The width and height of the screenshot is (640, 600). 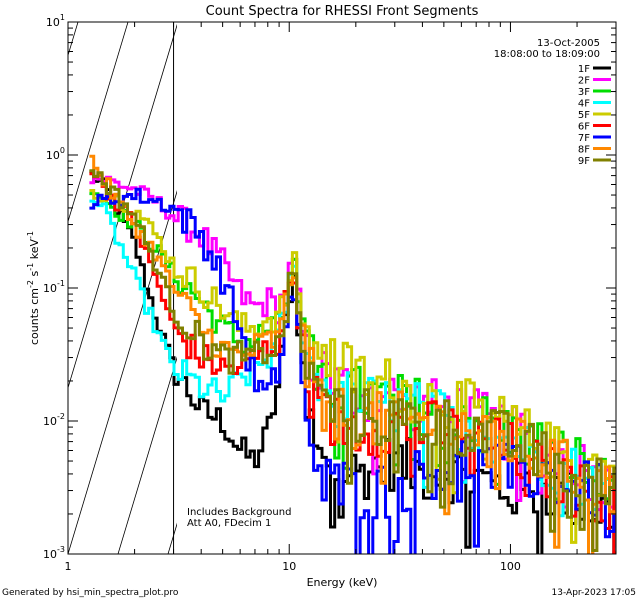 What do you see at coordinates (30, 284) in the screenshot?
I see `y-axis-title-exp1: -2` at bounding box center [30, 284].